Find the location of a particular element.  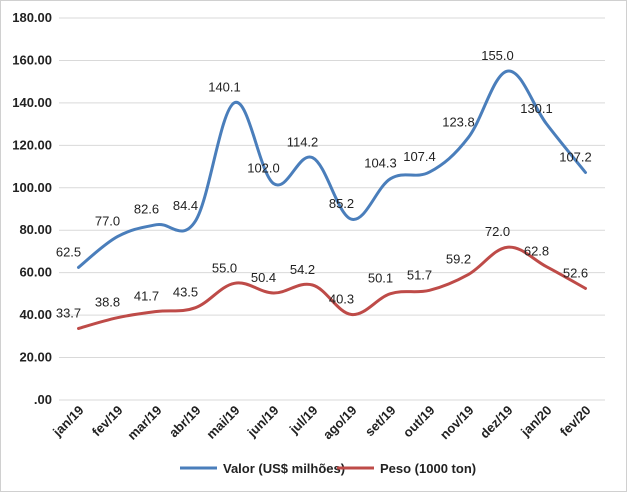

data-label: 43.5 is located at coordinates (185, 292).